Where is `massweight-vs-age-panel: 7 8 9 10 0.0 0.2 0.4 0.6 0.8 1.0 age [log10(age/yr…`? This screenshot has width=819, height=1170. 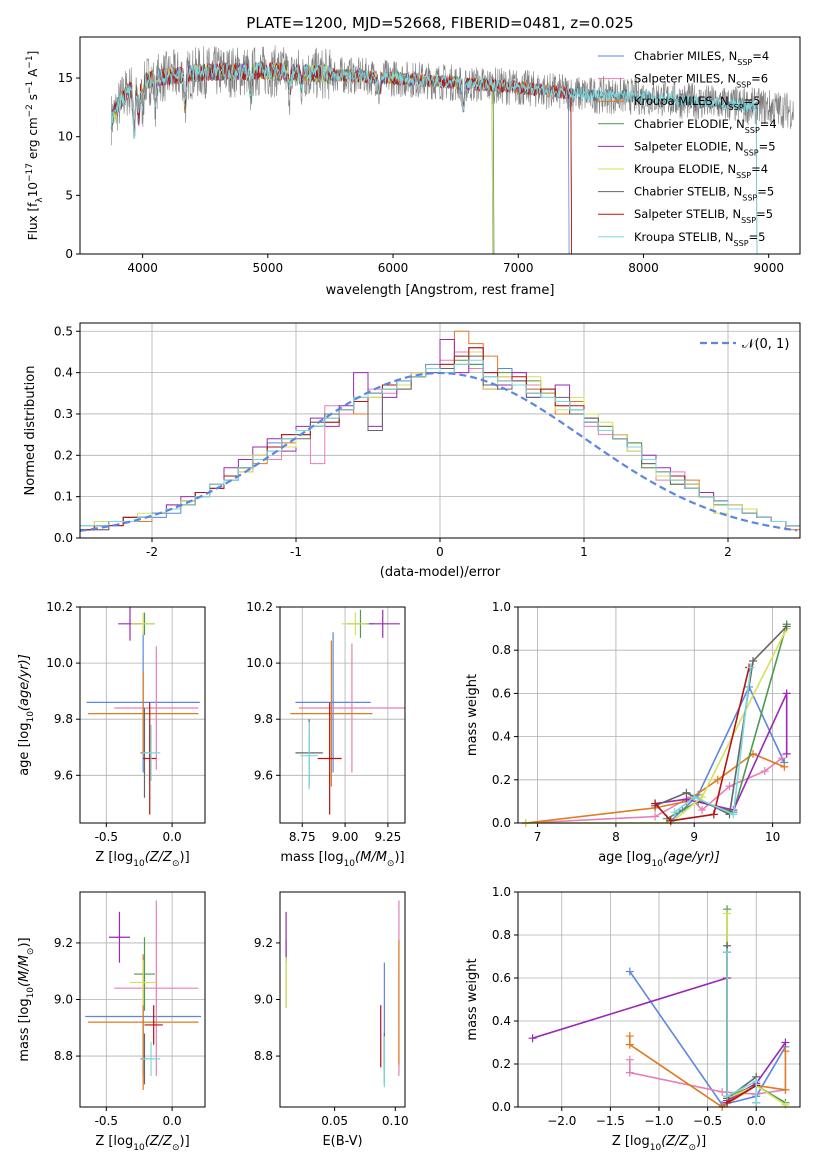
massweight-vs-age-panel: 7 8 9 10 0.0 0.2 0.4 0.6 0.8 1.0 age [log10(age/yr… is located at coordinates (633, 734).